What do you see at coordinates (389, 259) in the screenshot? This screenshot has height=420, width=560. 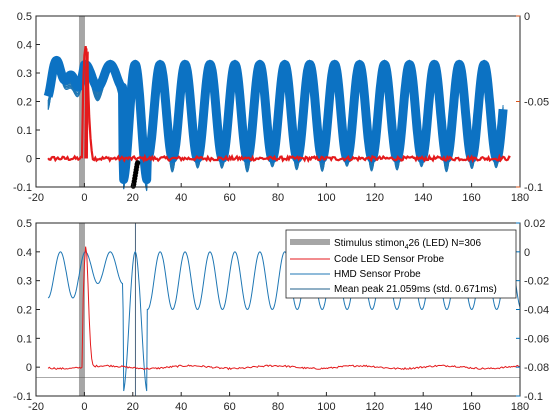 I see `legend-led-label: Code LED Sensor Probe` at bounding box center [389, 259].